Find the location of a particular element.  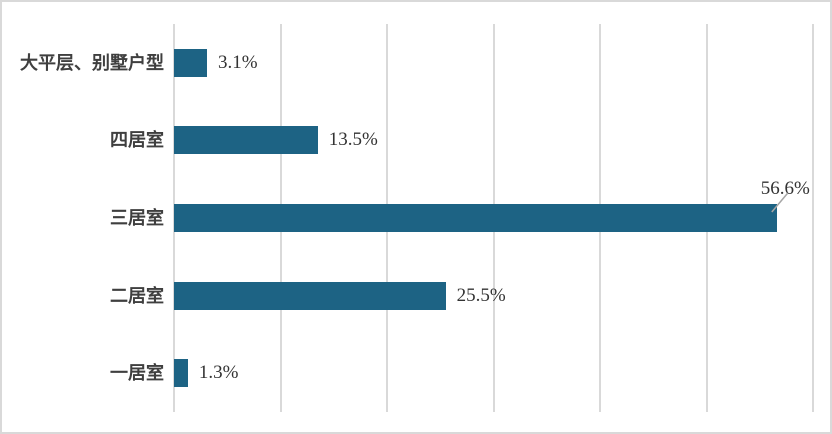

category-label: 二居室 is located at coordinates (137, 295).